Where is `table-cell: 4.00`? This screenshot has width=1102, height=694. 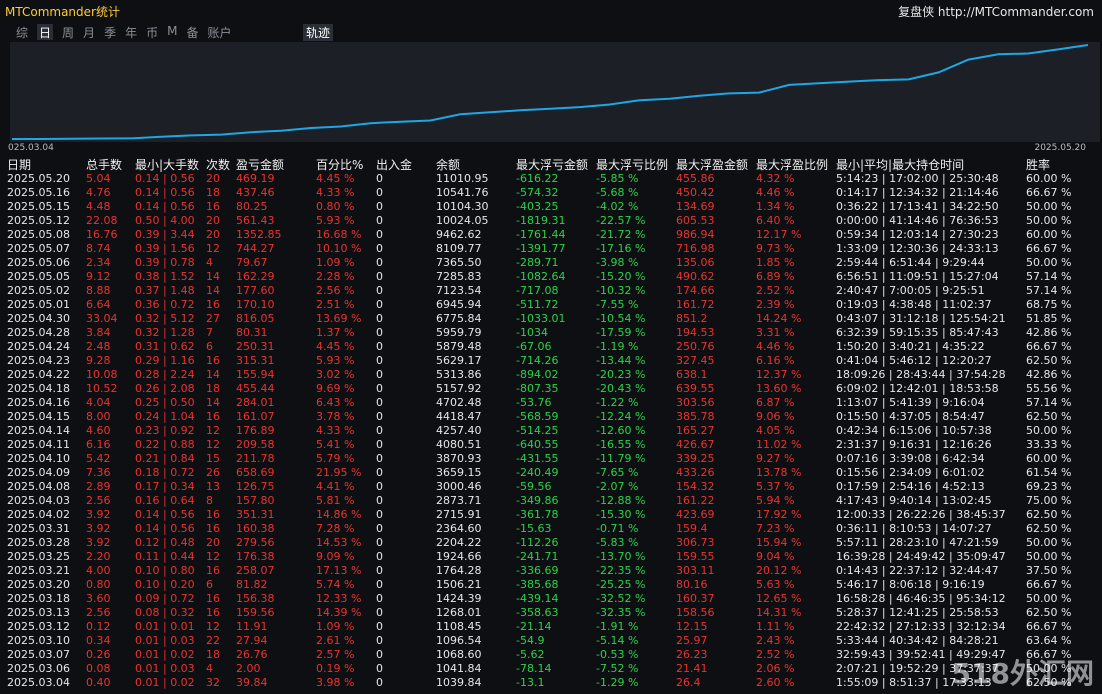
table-cell: 4.00 is located at coordinates (98, 570).